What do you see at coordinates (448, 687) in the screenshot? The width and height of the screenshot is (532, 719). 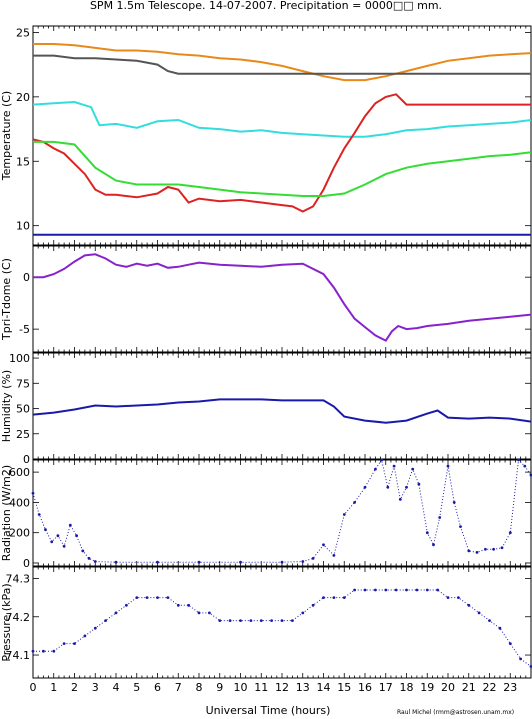 I see `x-tick-label: 20` at bounding box center [448, 687].